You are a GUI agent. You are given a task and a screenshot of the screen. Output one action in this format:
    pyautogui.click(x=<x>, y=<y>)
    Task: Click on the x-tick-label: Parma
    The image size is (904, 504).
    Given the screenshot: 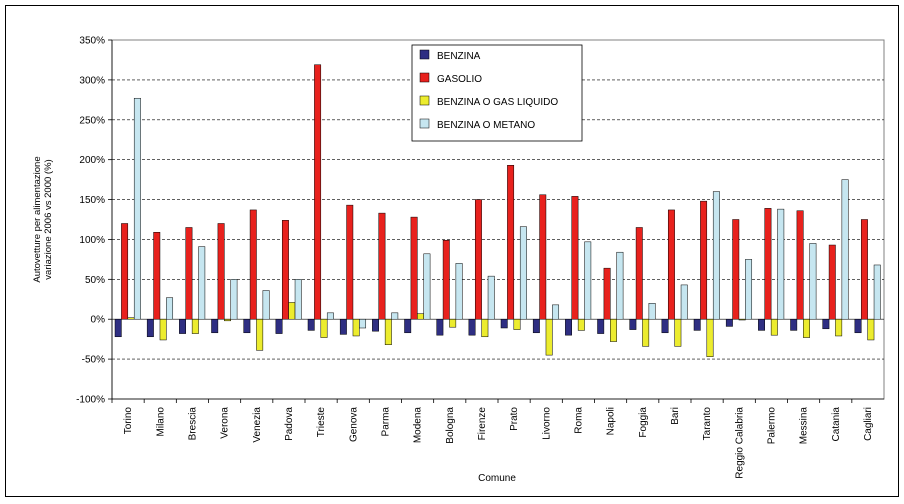 What is the action you would take?
    pyautogui.click(x=385, y=422)
    